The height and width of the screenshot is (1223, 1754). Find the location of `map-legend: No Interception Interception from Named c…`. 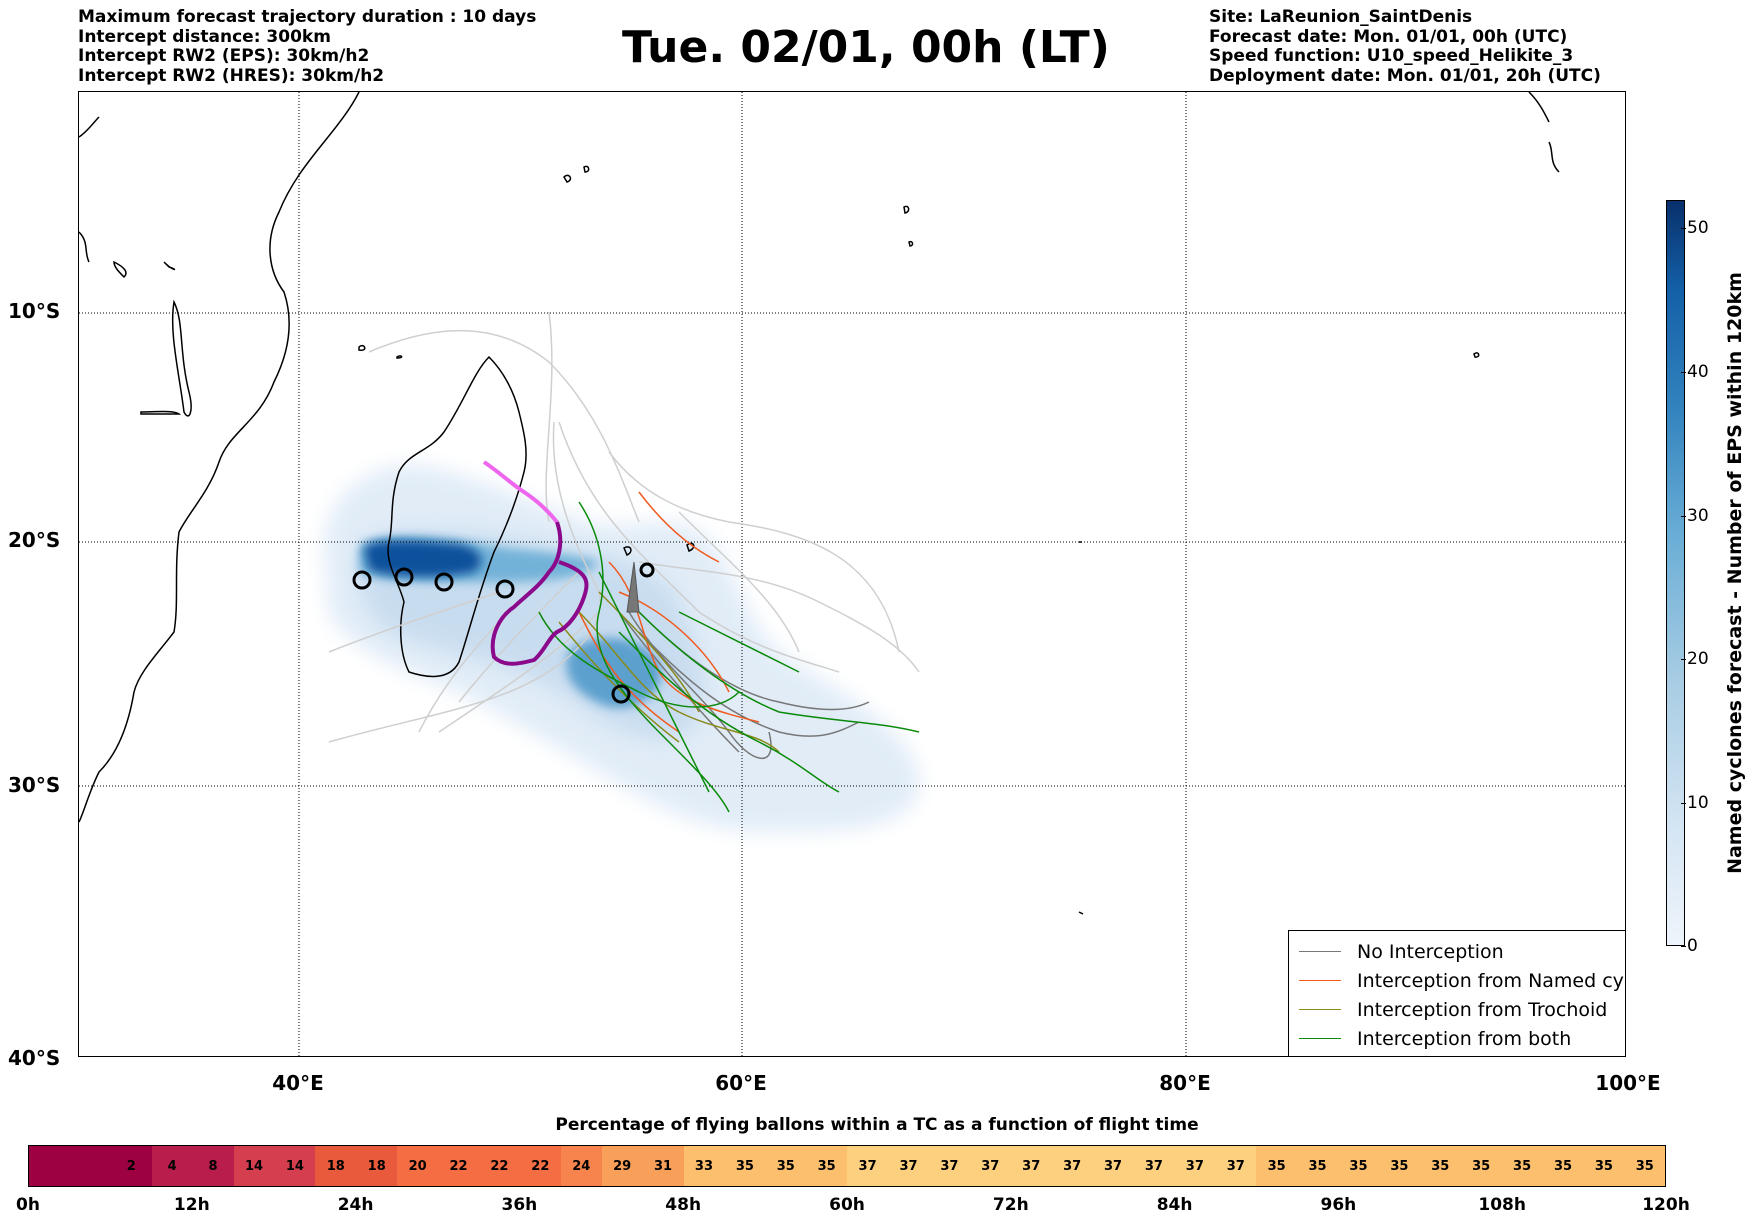

map-legend: No Interception Interception from Named c… is located at coordinates (1456, 994).